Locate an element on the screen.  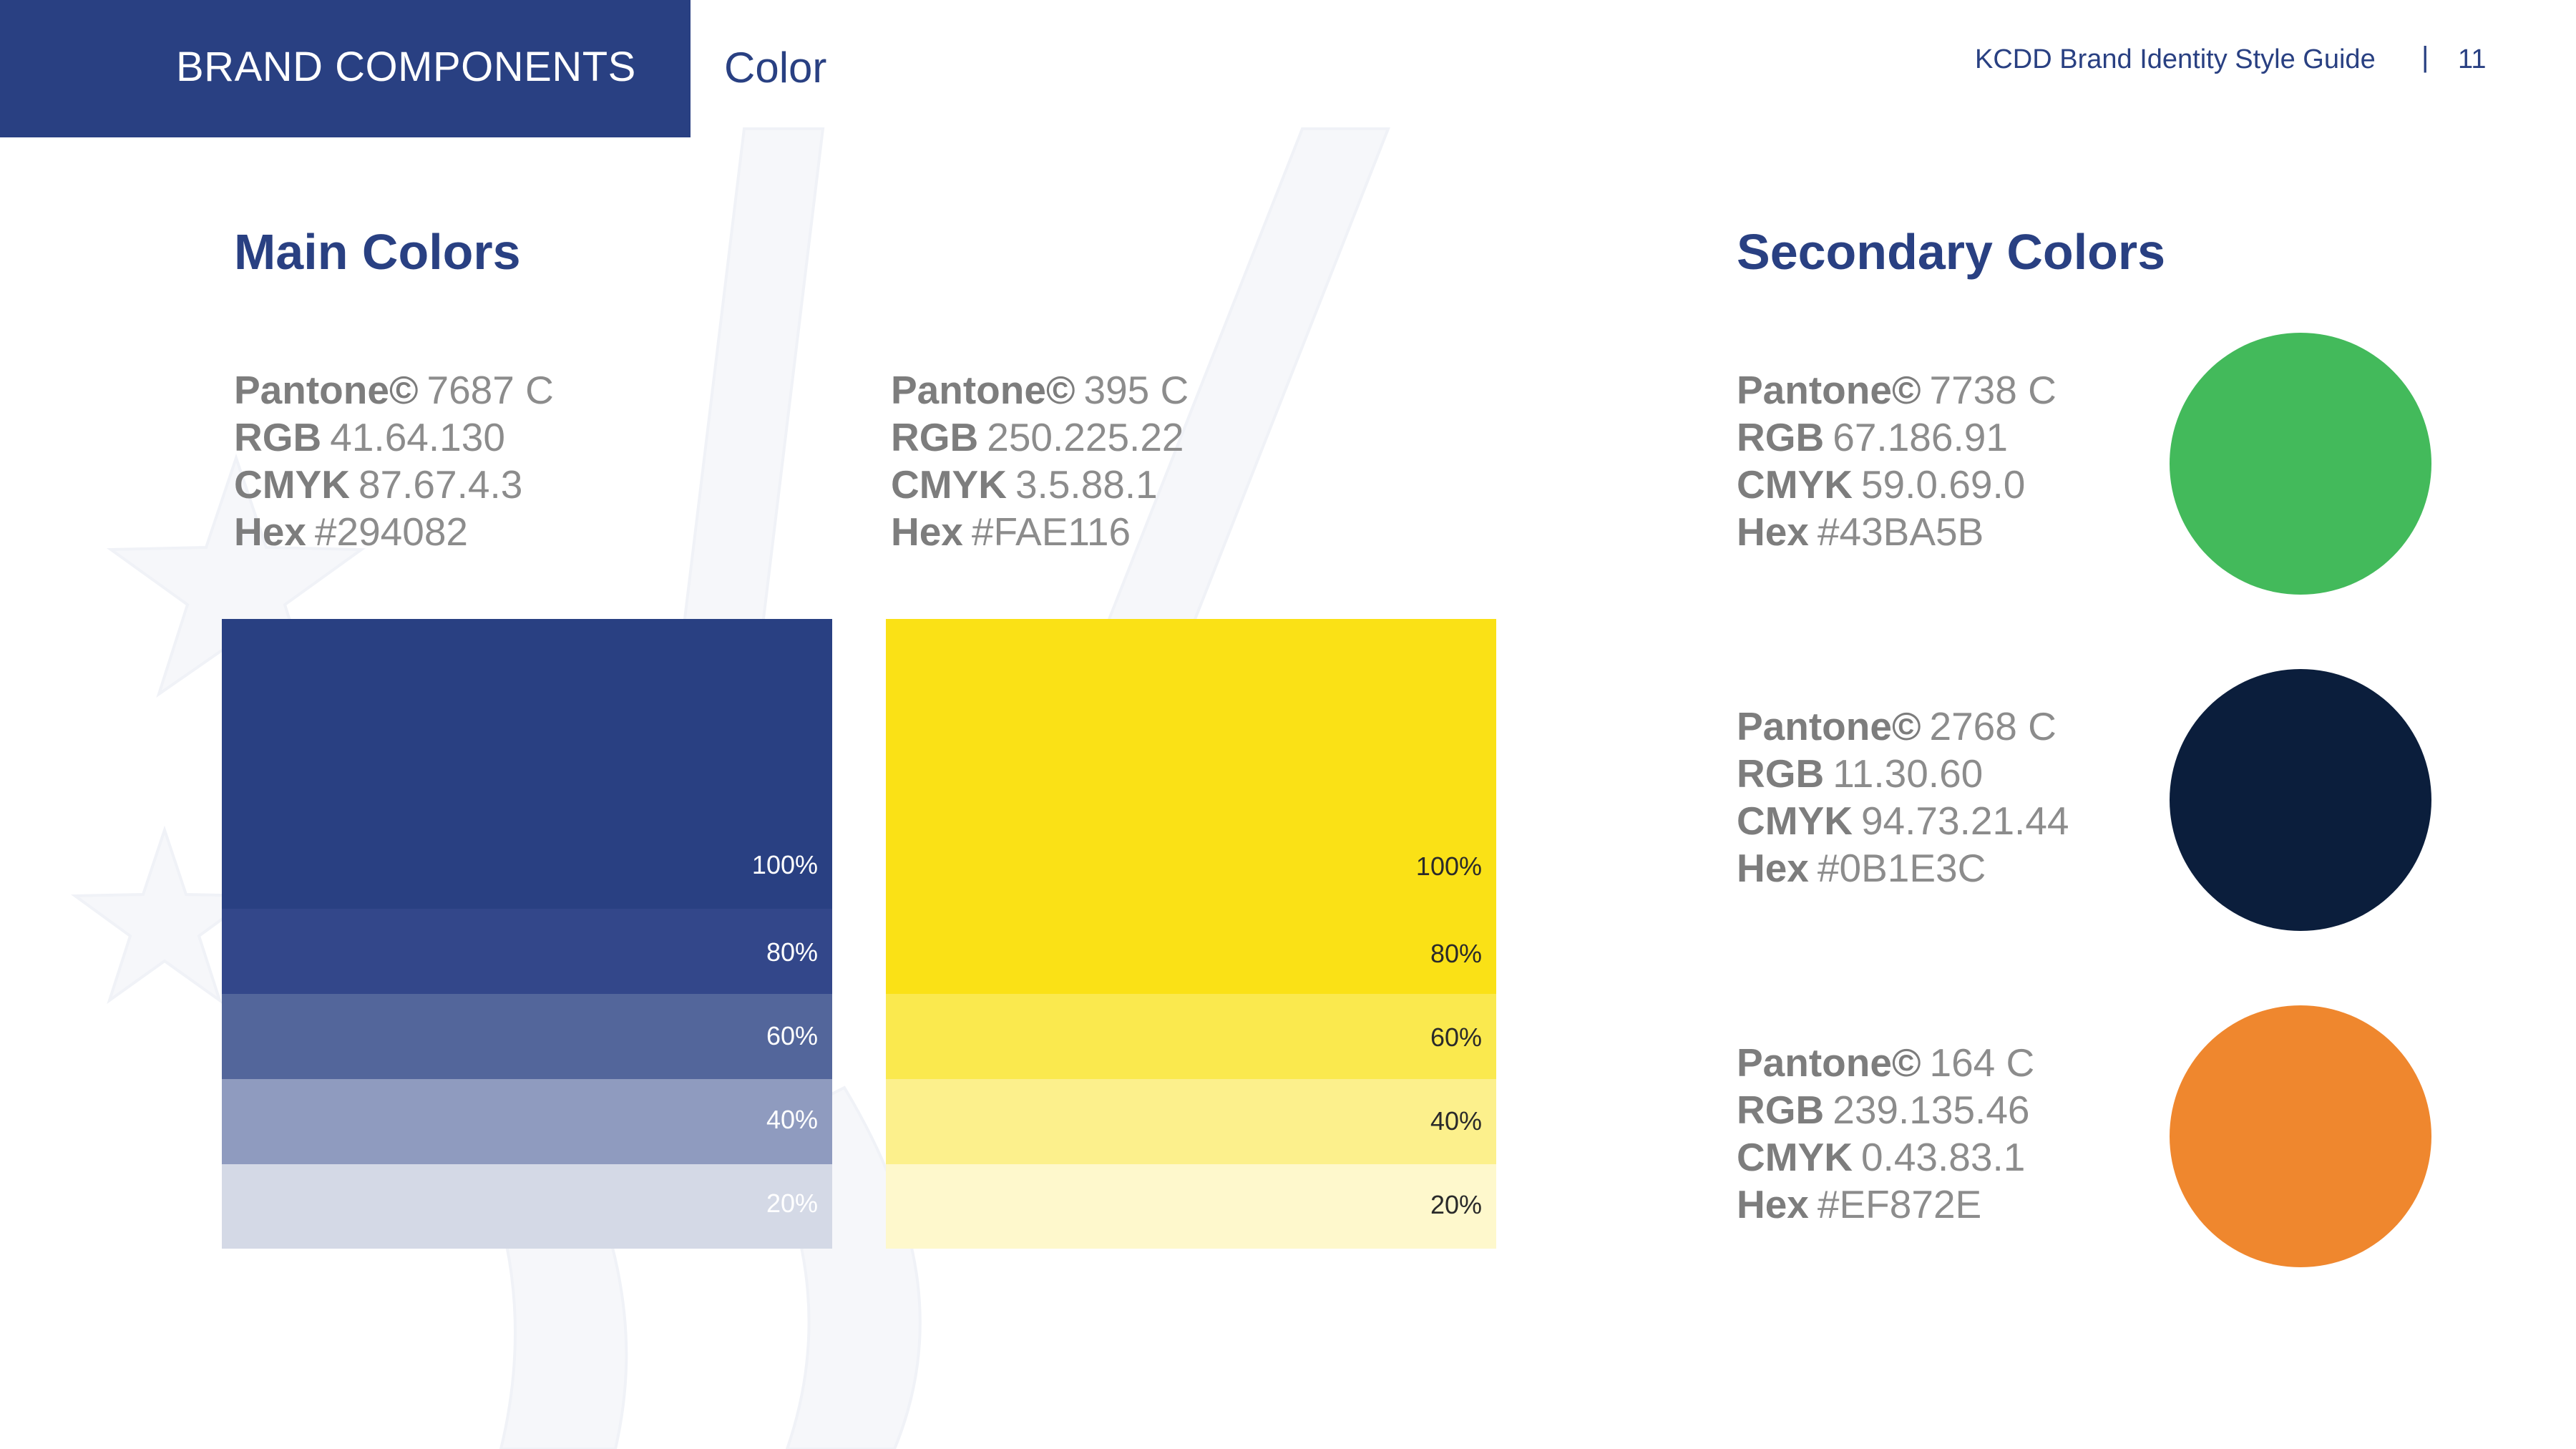
rgb-row: RGB 11.30.60 is located at coordinates (1903, 773).